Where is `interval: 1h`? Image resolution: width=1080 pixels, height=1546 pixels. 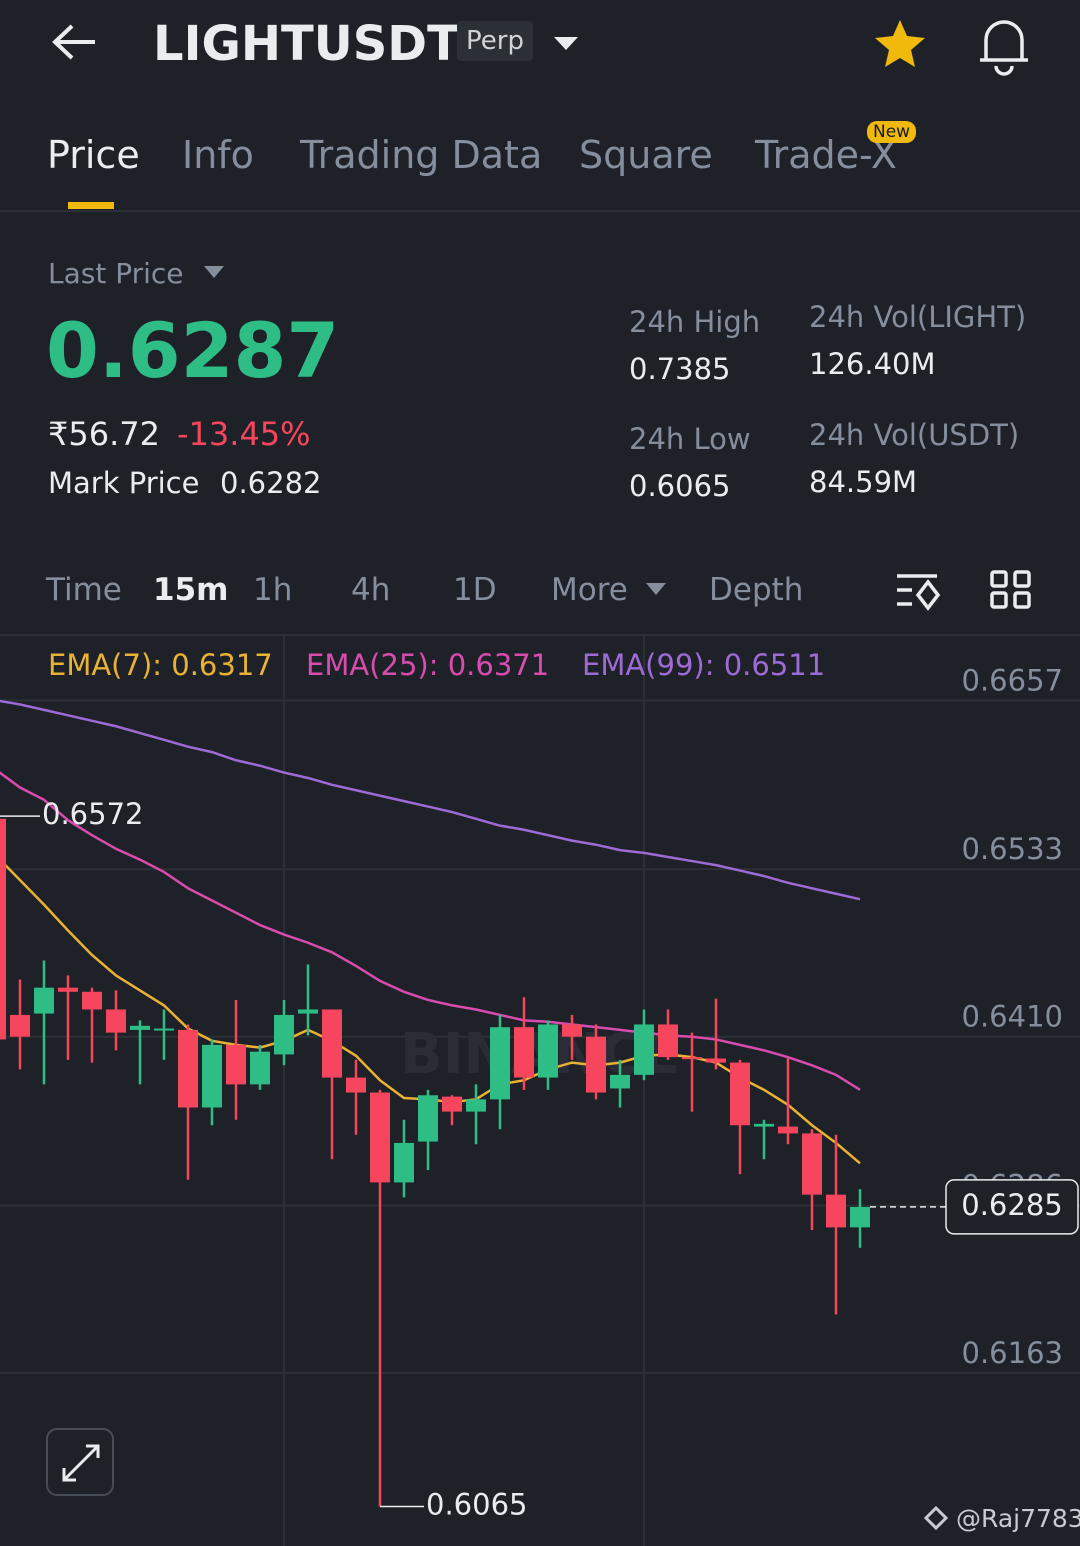
interval: 1h is located at coordinates (273, 590).